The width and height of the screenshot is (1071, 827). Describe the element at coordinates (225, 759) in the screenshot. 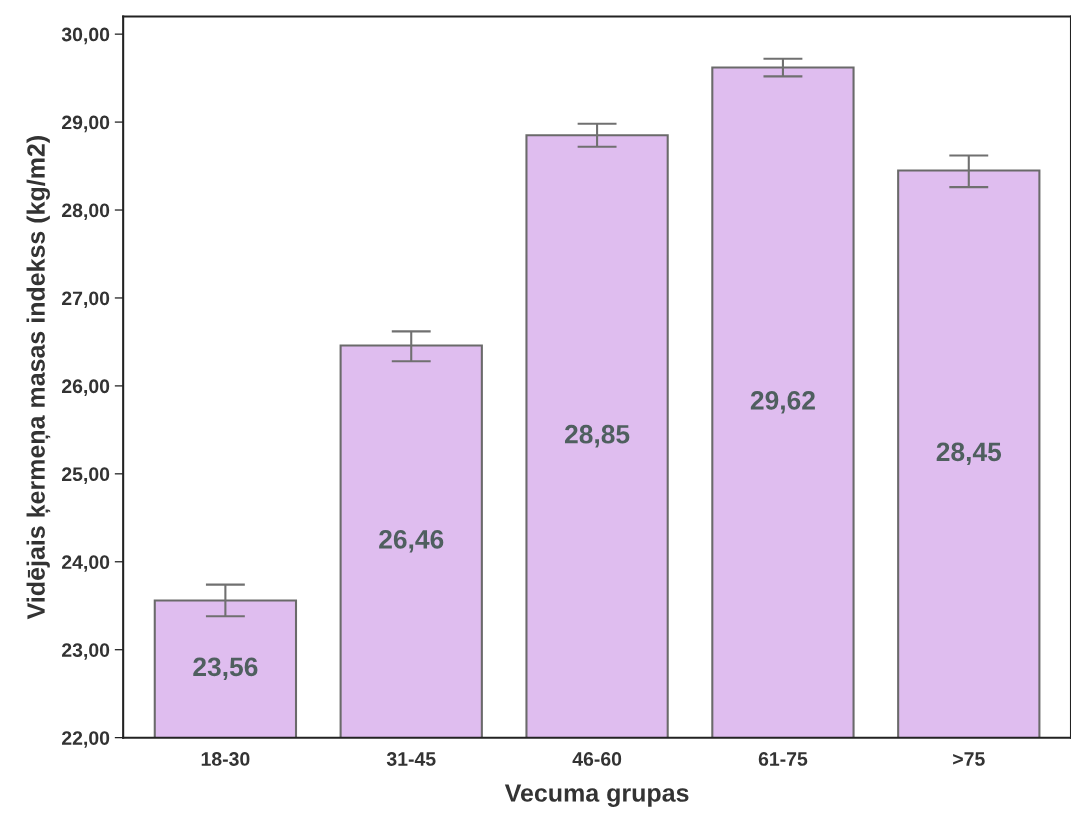

I see `x-tick-label: 18-30` at that location.